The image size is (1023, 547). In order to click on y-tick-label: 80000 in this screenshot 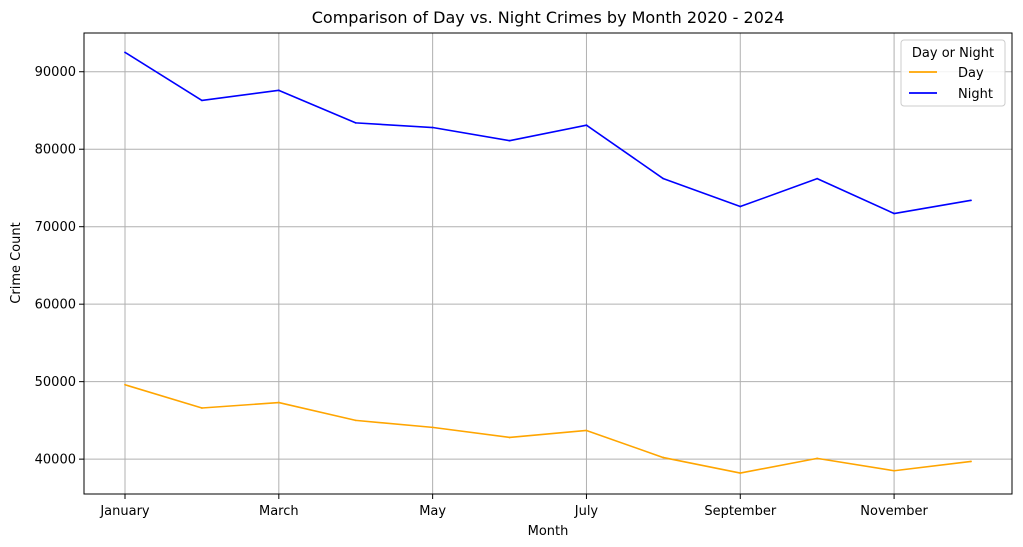, I will do `click(55, 150)`.